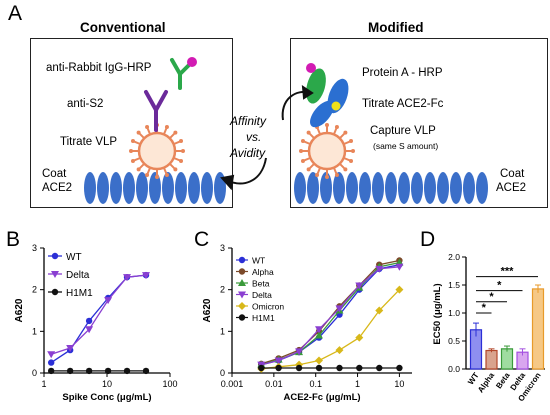 The width and height of the screenshot is (550, 415). Describe the element at coordinates (248, 121) in the screenshot. I see `affinity-label: Affinity` at that location.